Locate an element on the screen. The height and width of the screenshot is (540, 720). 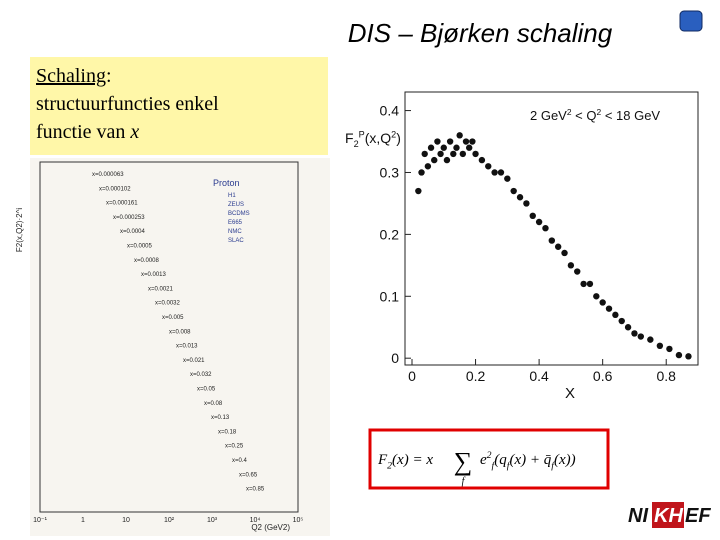
legend-entry: NMC is located at coordinates (235, 232).